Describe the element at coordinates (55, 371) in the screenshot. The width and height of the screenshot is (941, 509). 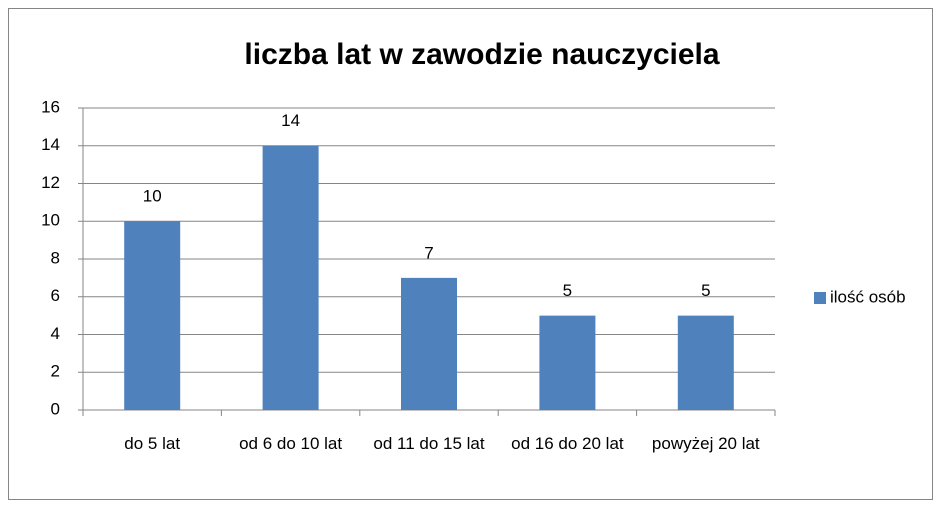
I see `y-tick-label: 2` at that location.